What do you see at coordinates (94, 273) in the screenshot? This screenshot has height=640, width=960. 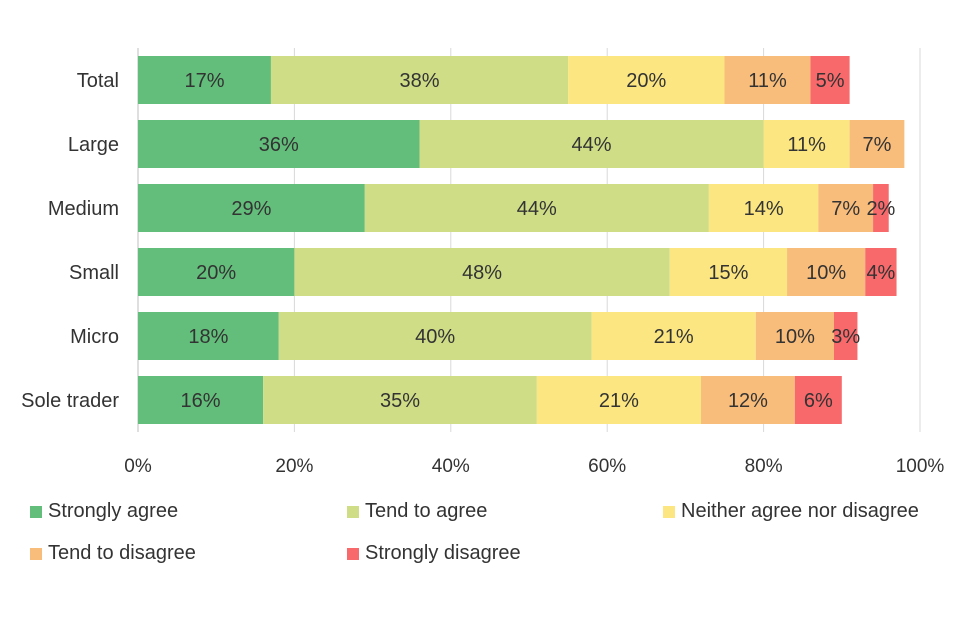 I see `category-label: Small` at bounding box center [94, 273].